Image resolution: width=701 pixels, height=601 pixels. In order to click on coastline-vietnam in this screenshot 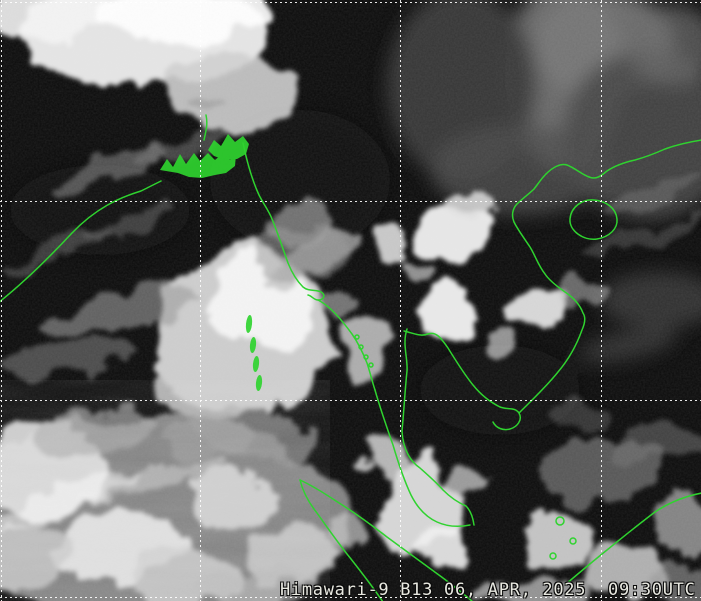, I will do `click(548, 293)`.